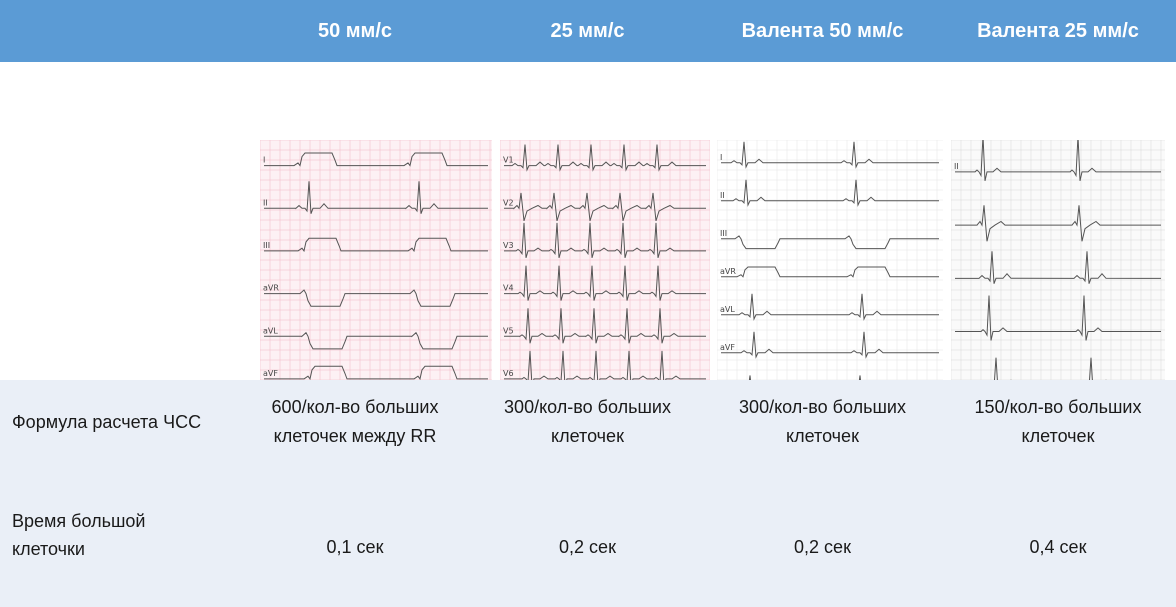 The image size is (1176, 607). Describe the element at coordinates (1058, 422) in the screenshot. I see `formula-cell-valenta-25mm: 150/кол-во больших клеточек` at that location.